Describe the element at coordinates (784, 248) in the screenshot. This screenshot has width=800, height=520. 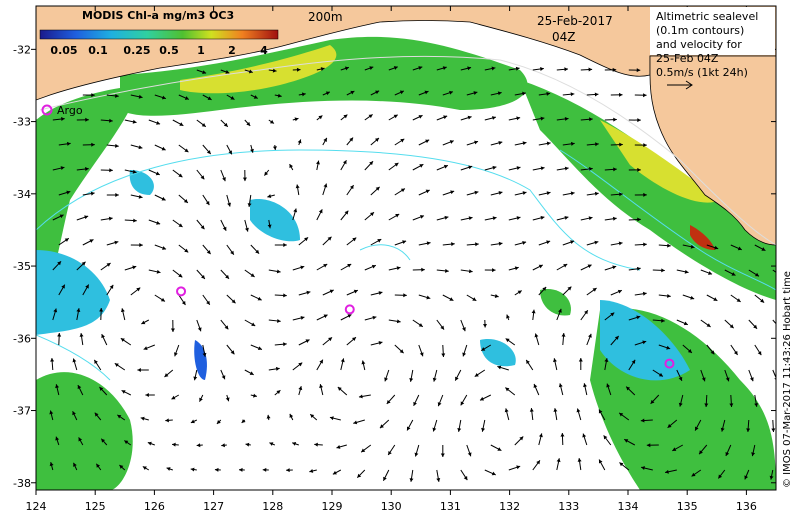
I see `velocity-arrow` at that location.